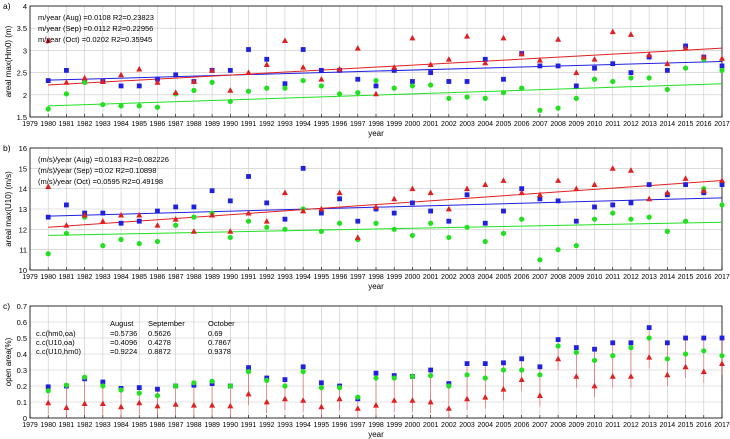  Describe the element at coordinates (558, 124) in the screenshot. I see `x-tick-label: 2008` at that location.